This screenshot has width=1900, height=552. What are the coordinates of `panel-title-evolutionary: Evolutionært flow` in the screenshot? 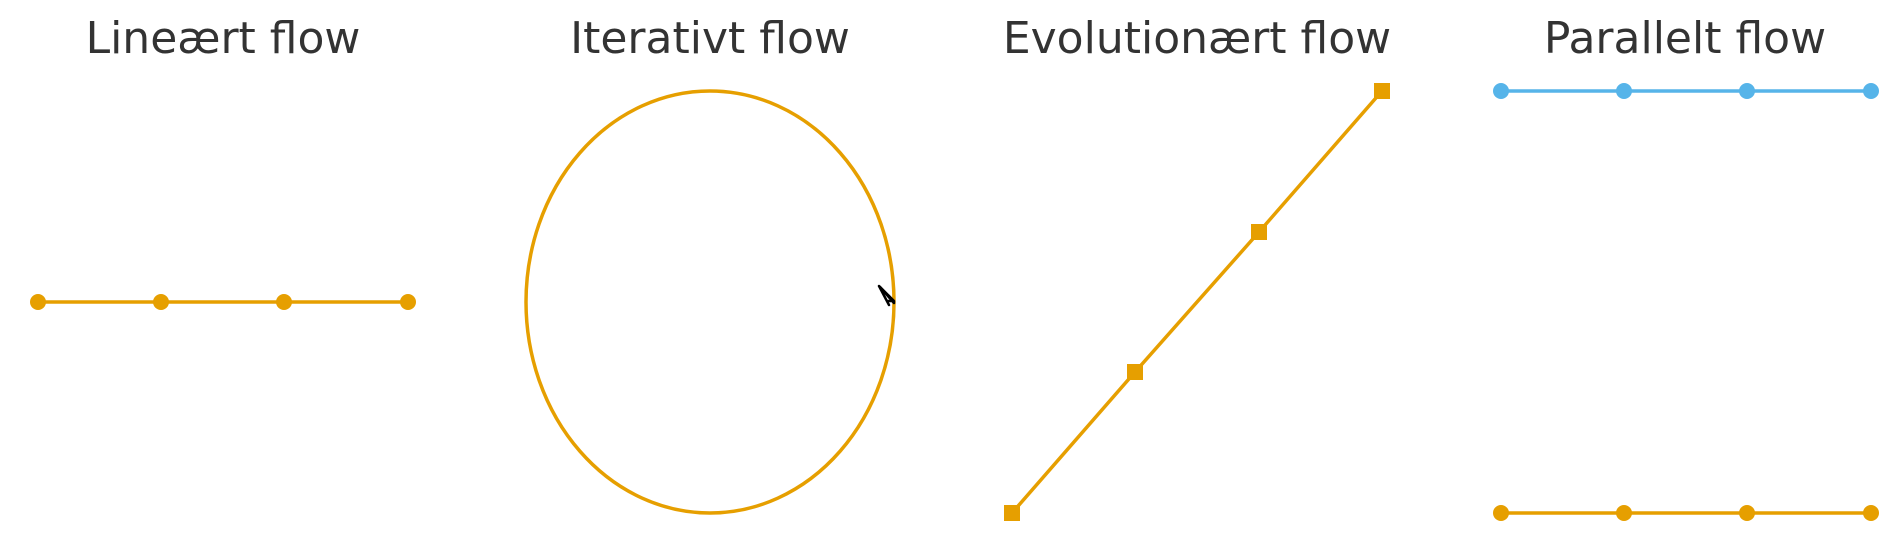 It's located at (1197, 38).